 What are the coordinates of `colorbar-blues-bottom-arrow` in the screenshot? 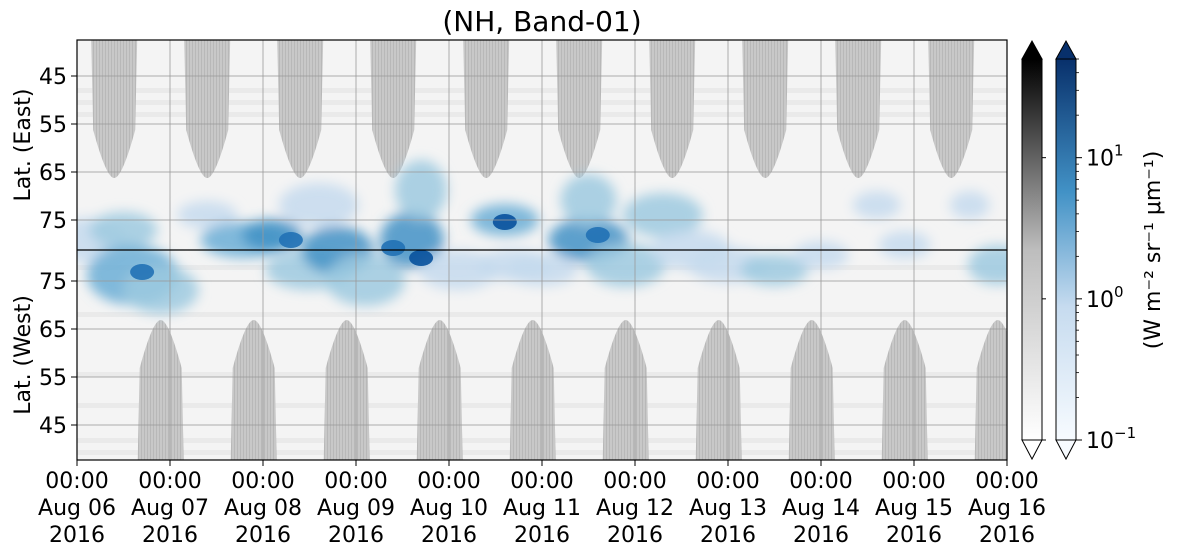 It's located at (1066, 450).